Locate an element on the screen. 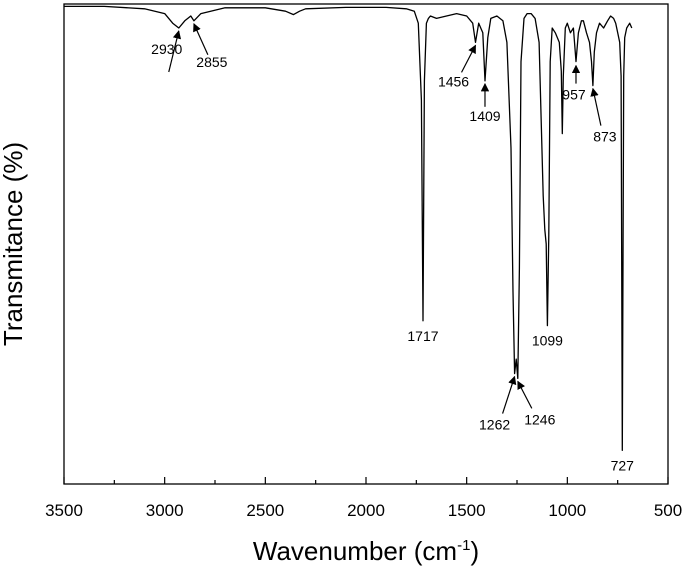 The image size is (685, 570). x-axis-tick-labels: 3500 3000 2500 2000 1500 1000 500 is located at coordinates (363, 510).